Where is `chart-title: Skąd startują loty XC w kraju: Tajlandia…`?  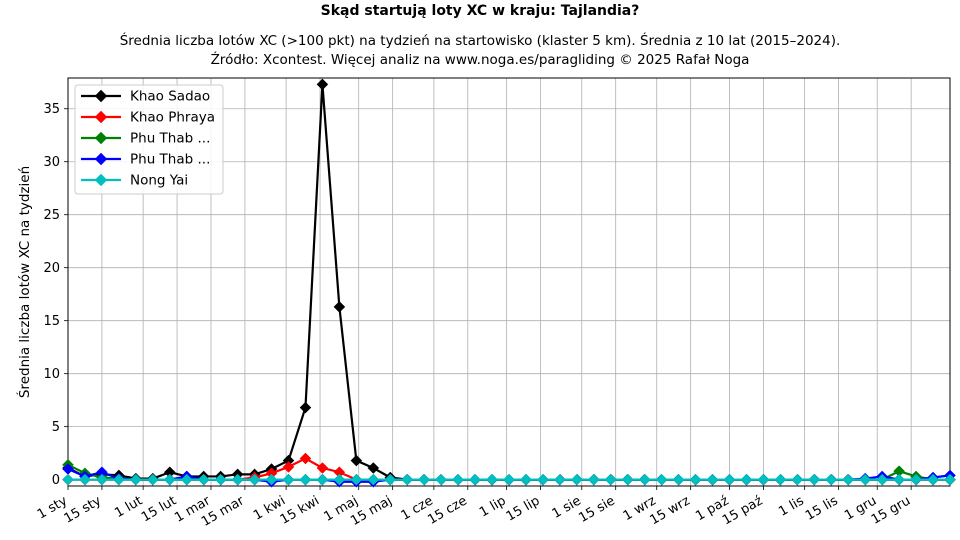 chart-title: Skąd startują loty XC w kraju: Tajlandia… is located at coordinates (480, 11).